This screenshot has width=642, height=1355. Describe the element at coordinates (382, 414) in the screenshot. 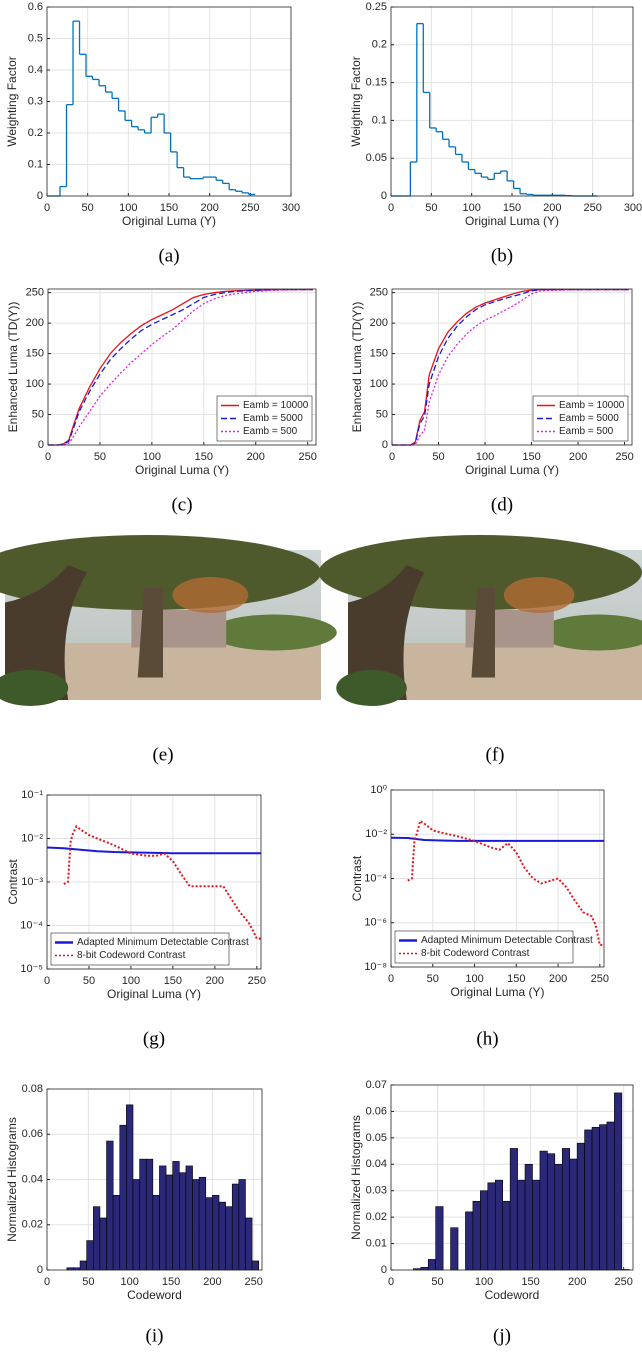

I see `y-tick-label: 50` at that location.